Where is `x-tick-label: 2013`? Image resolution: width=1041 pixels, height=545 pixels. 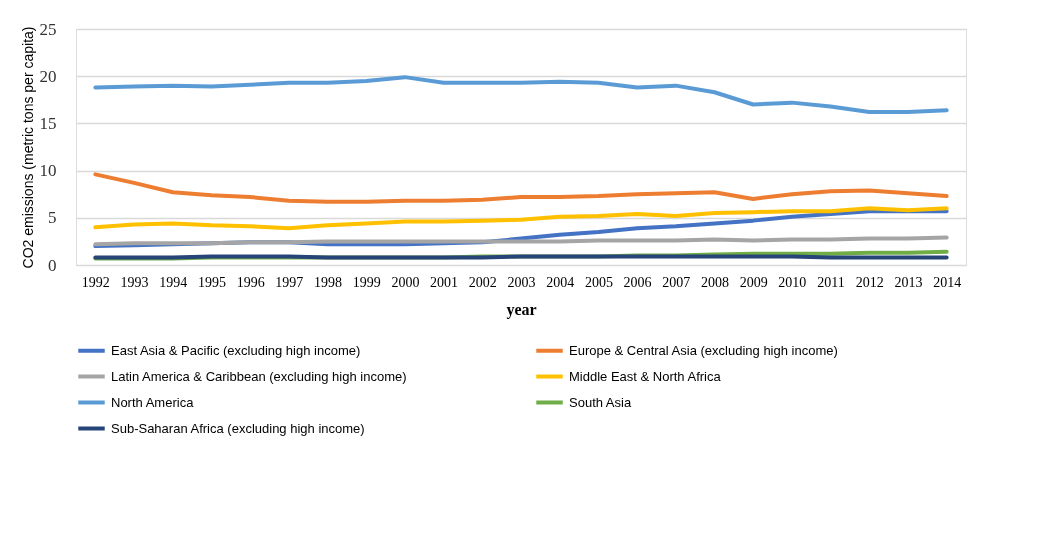
x-tick-label: 2013 is located at coordinates (908, 282).